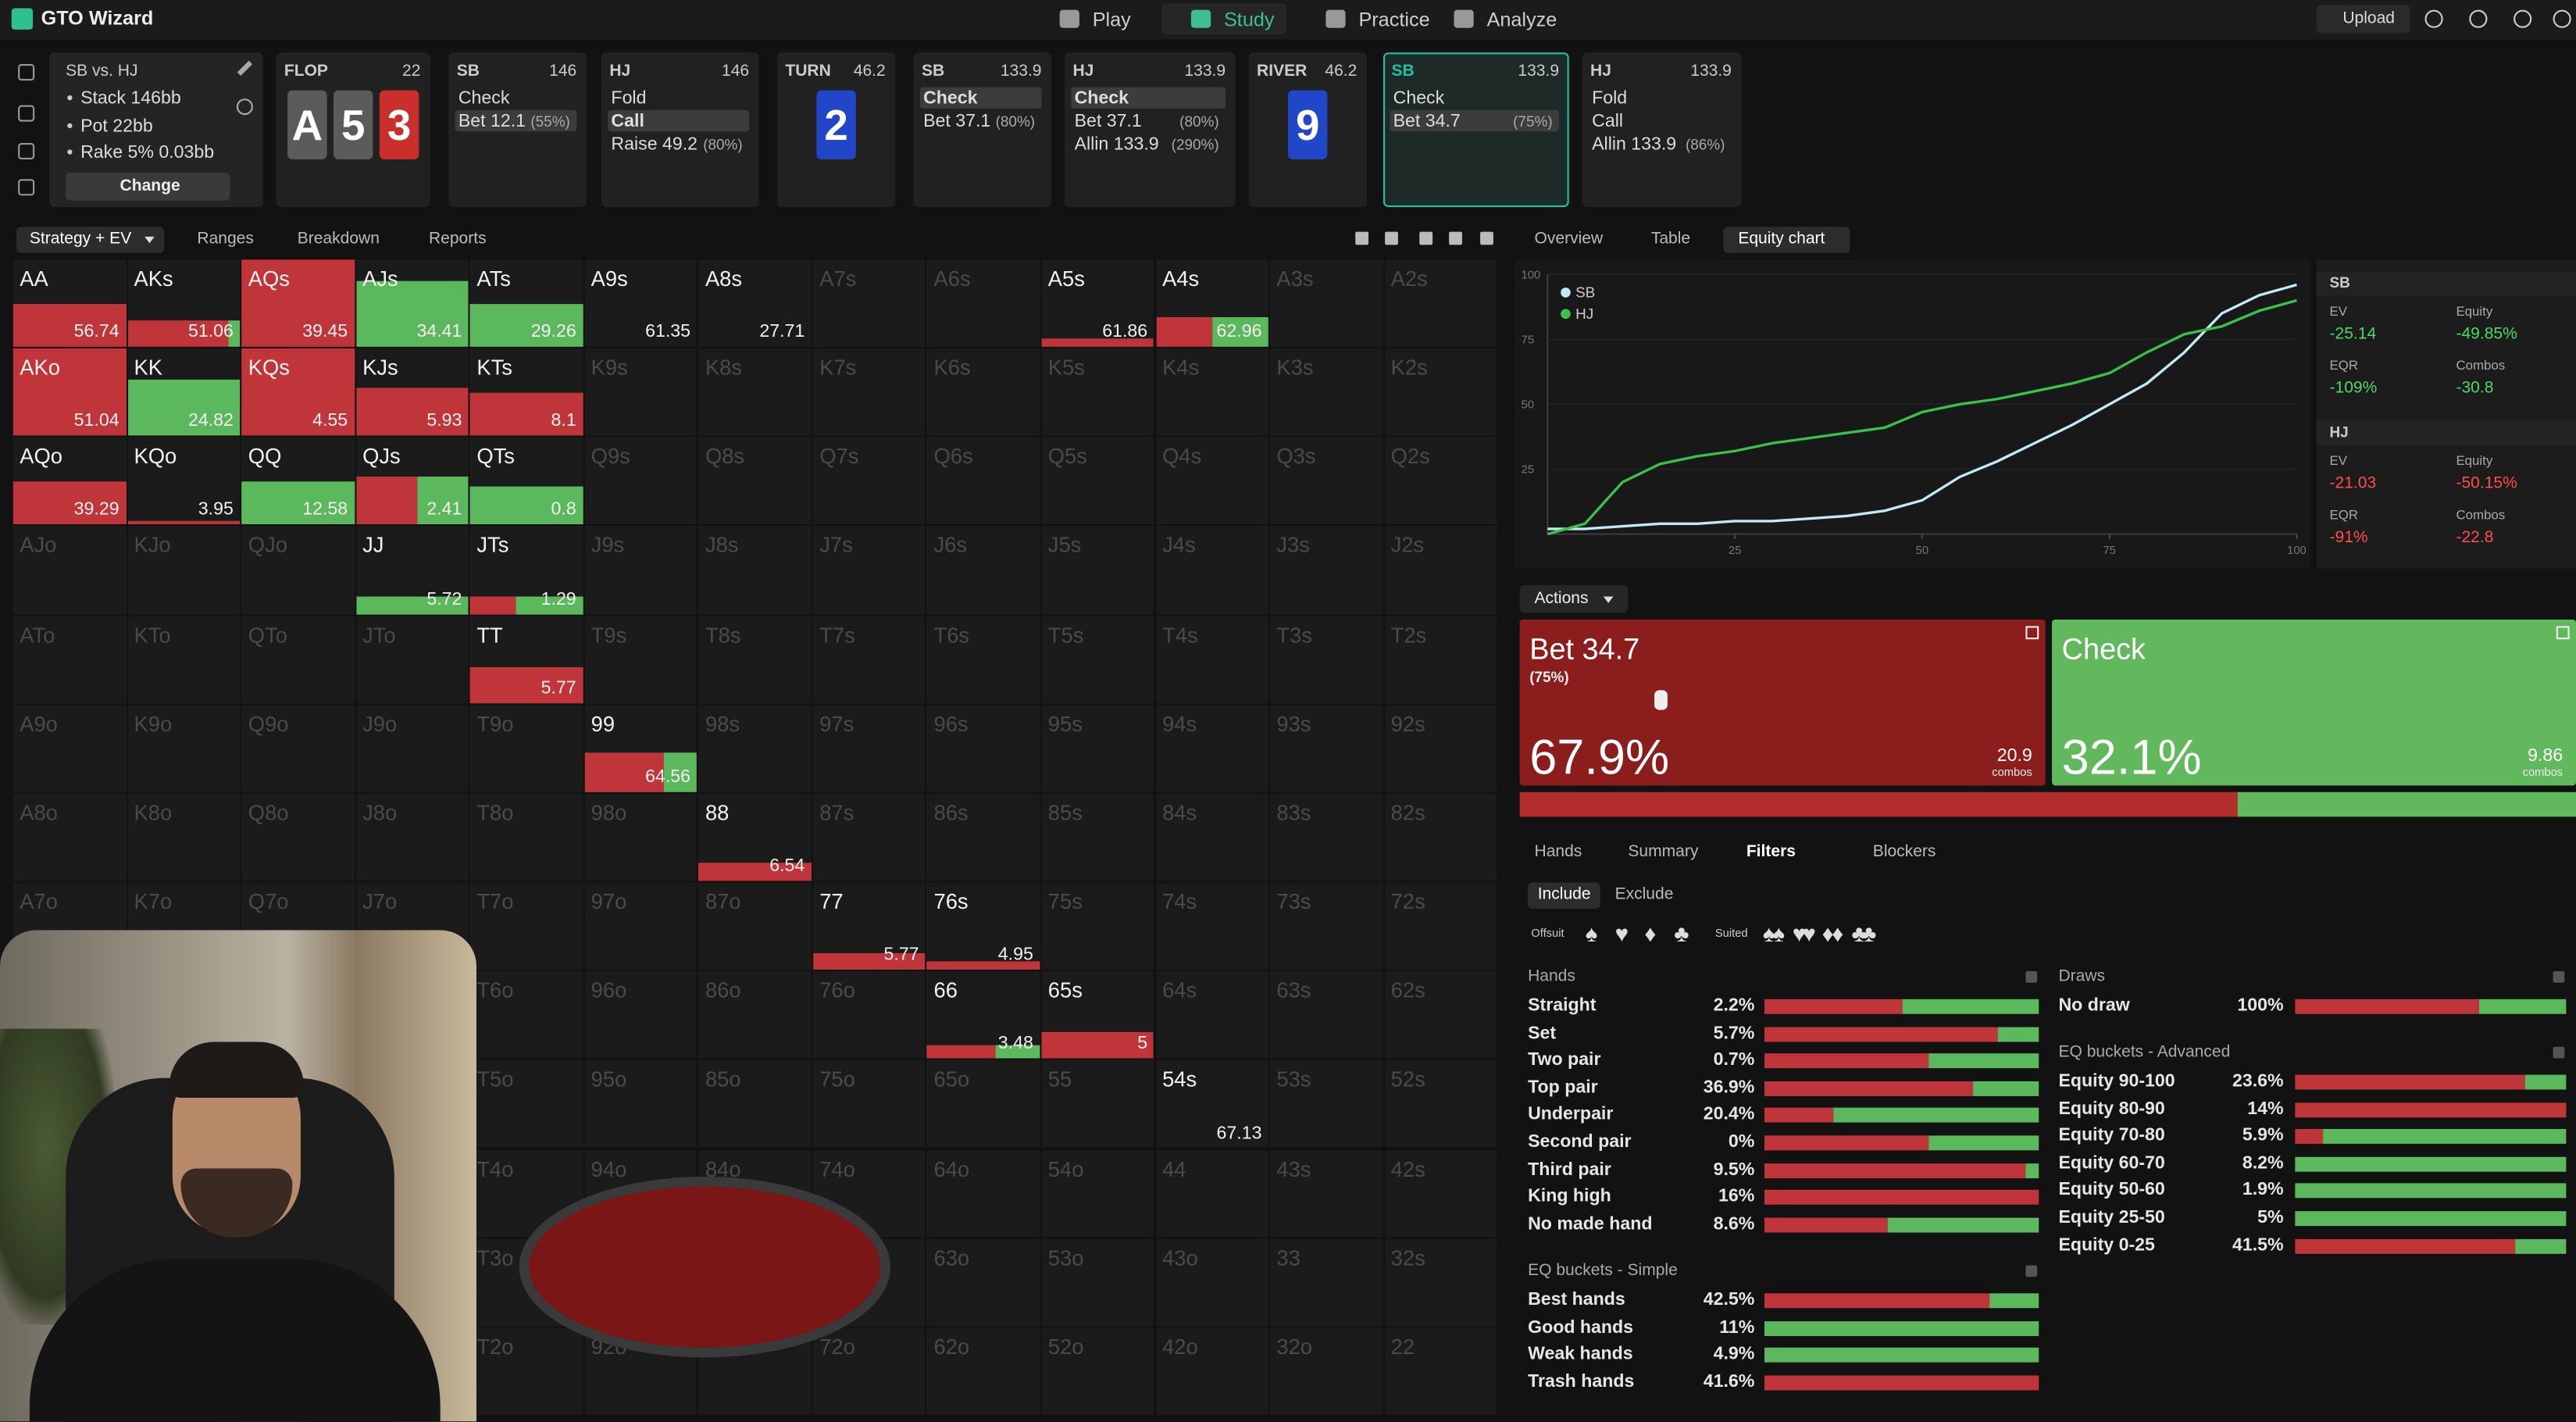 This screenshot has height=1422, width=2576. I want to click on filter-label: No draw, so click(2094, 1005).